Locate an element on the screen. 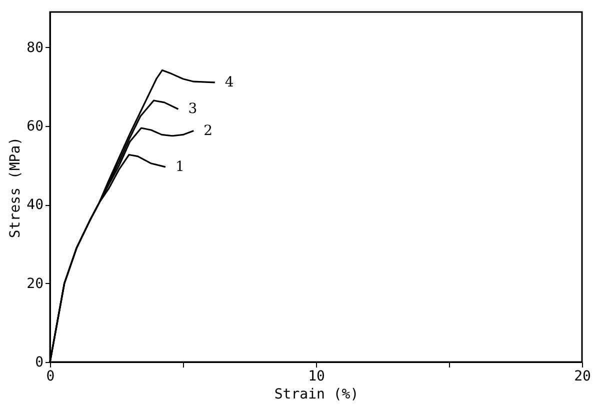  series-label: 1 is located at coordinates (179, 166).